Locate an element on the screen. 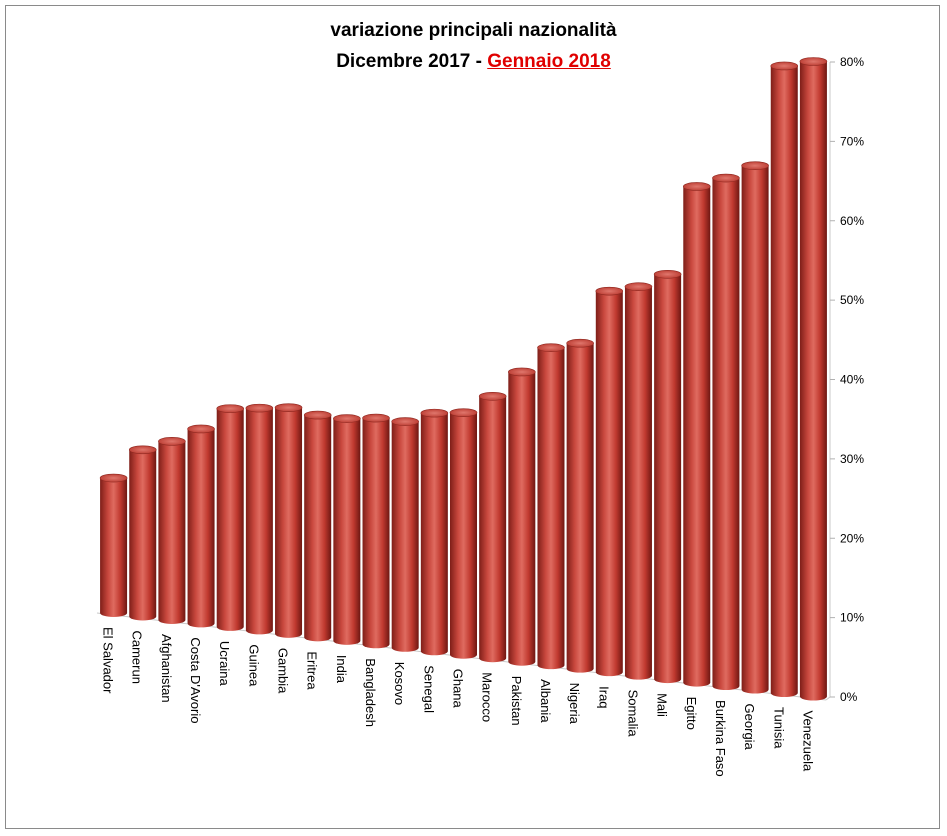  category-label: Albania is located at coordinates (545, 701).